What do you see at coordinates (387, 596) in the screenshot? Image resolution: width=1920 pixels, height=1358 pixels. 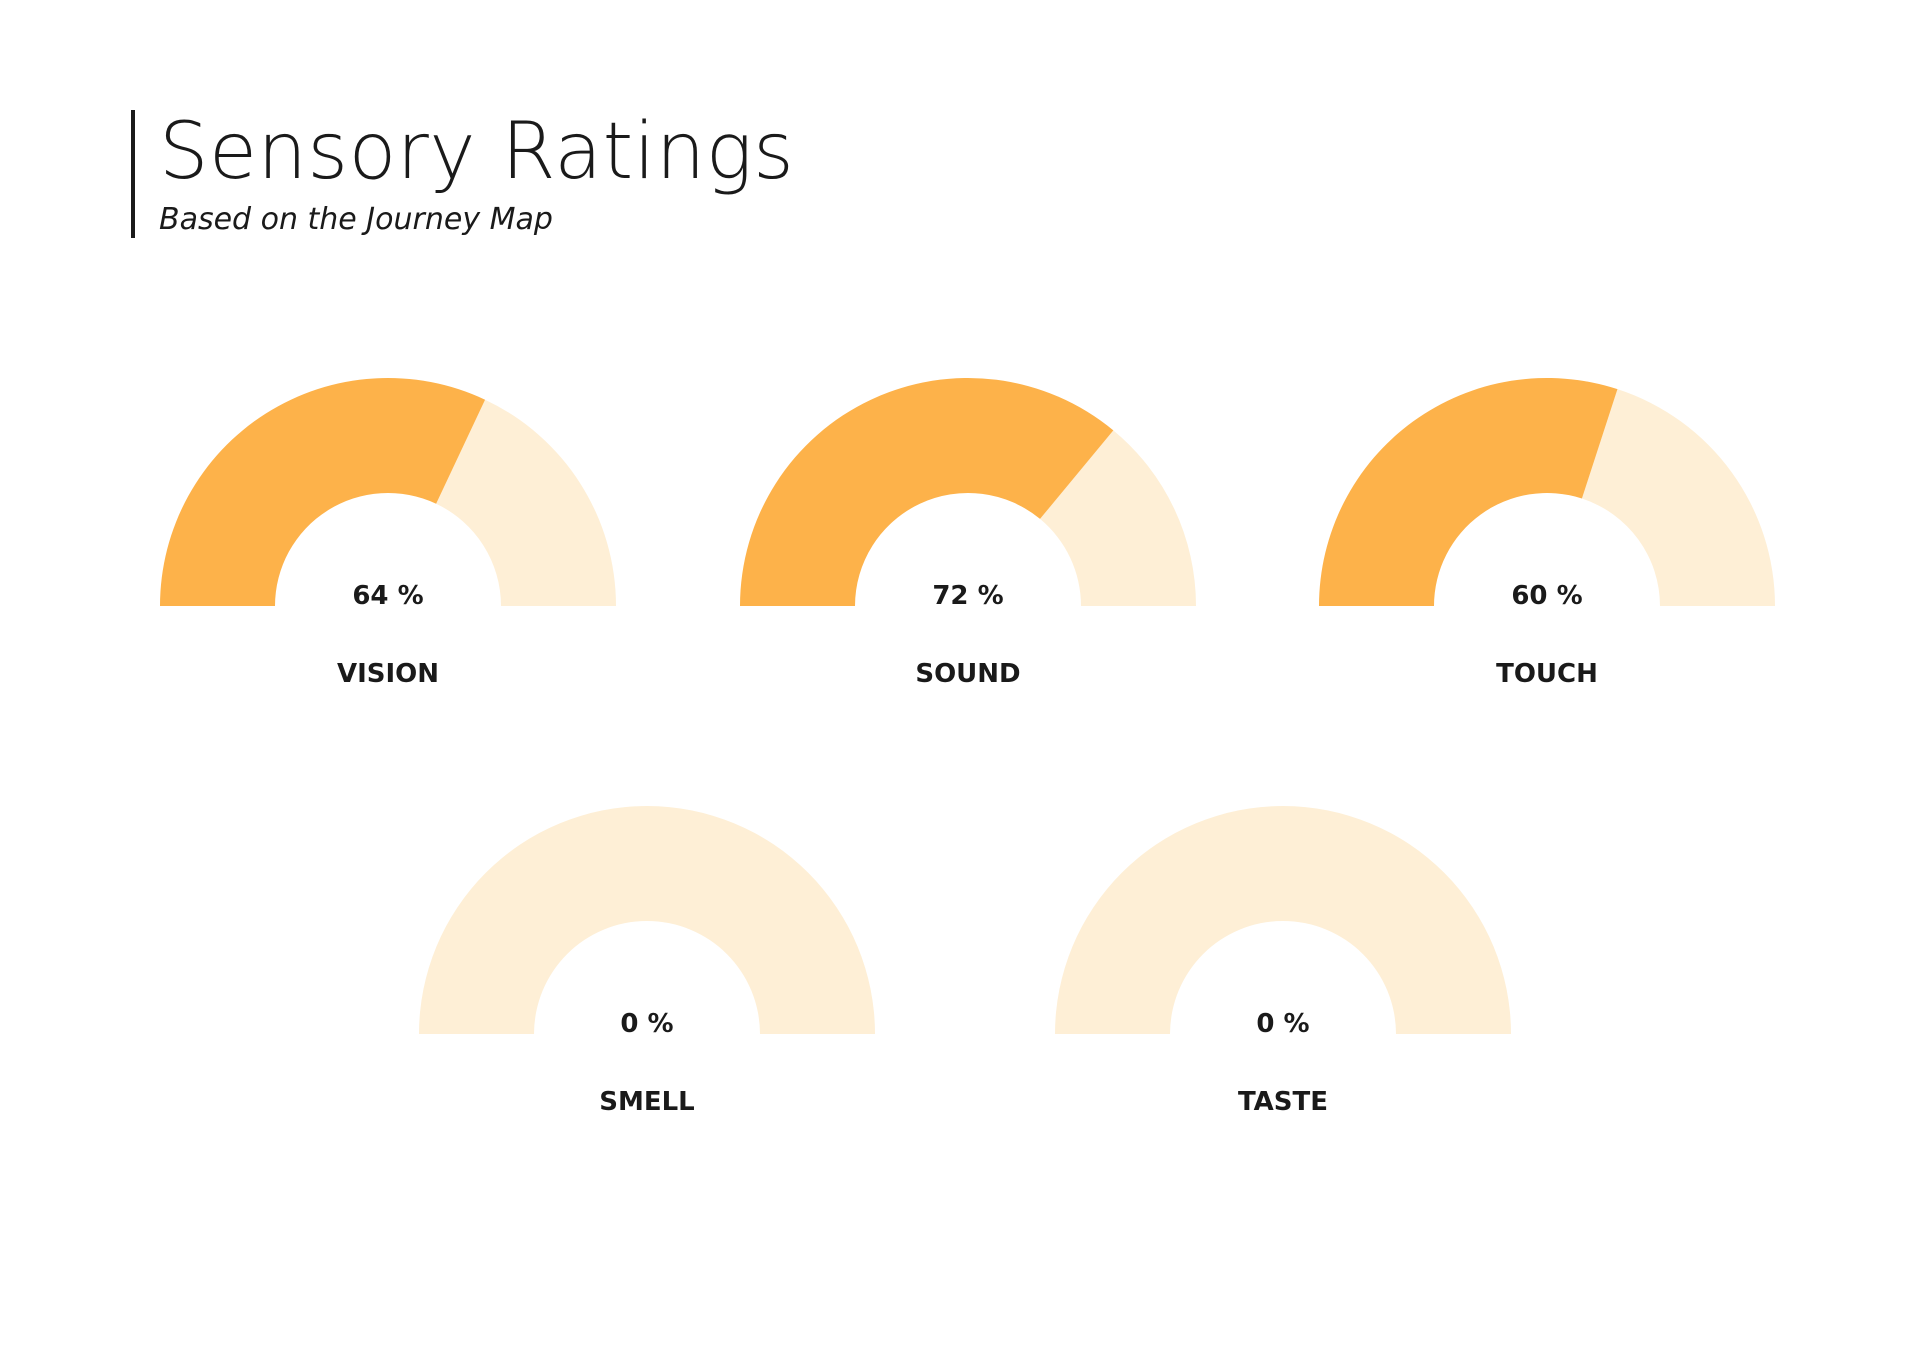 I see `gauge-value-vision: 64 %` at bounding box center [387, 596].